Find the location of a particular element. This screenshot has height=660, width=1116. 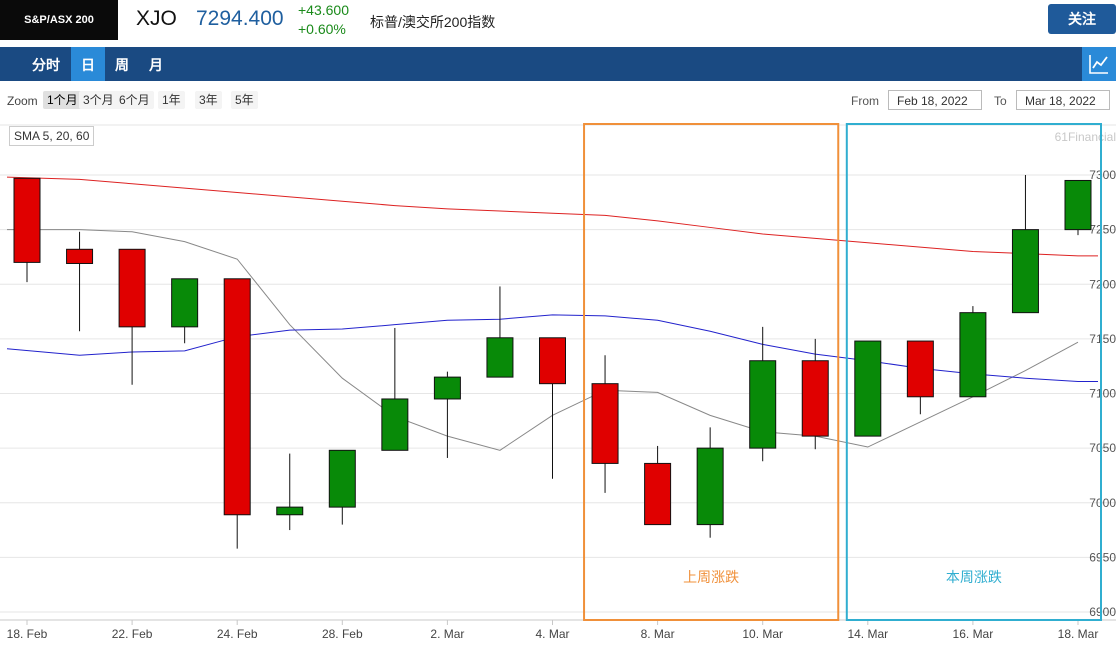

this-week-box-label: 本周涨跌 is located at coordinates (974, 578).